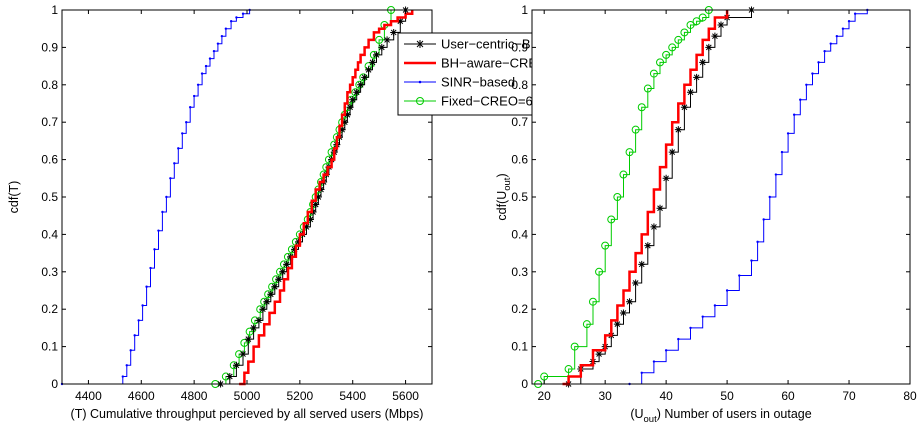 Image resolution: width=918 pixels, height=428 pixels. Describe the element at coordinates (524, 384) in the screenshot. I see `y-tick-label: 0` at that location.